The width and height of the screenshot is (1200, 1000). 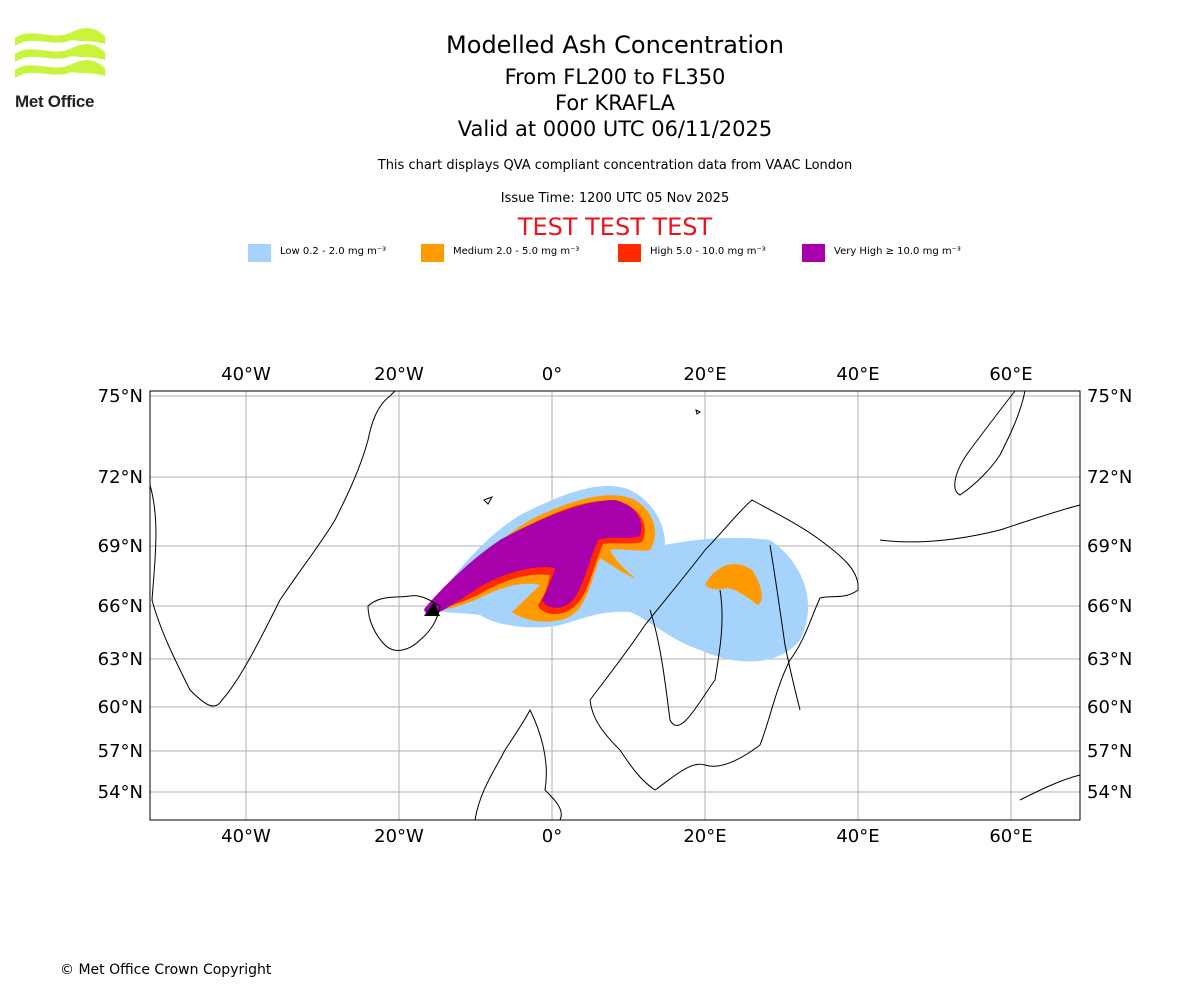 What do you see at coordinates (615, 77) in the screenshot?
I see `flight-levels: From FL200 to FL350` at bounding box center [615, 77].